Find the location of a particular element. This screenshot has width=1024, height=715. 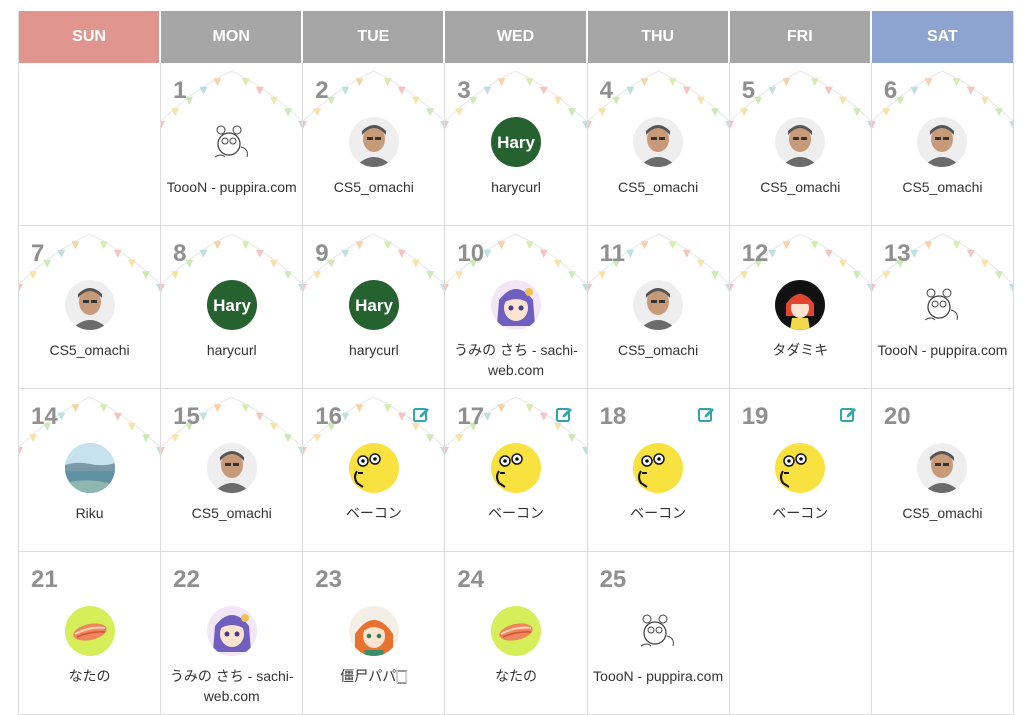

day-number: 6 is located at coordinates (890, 90).